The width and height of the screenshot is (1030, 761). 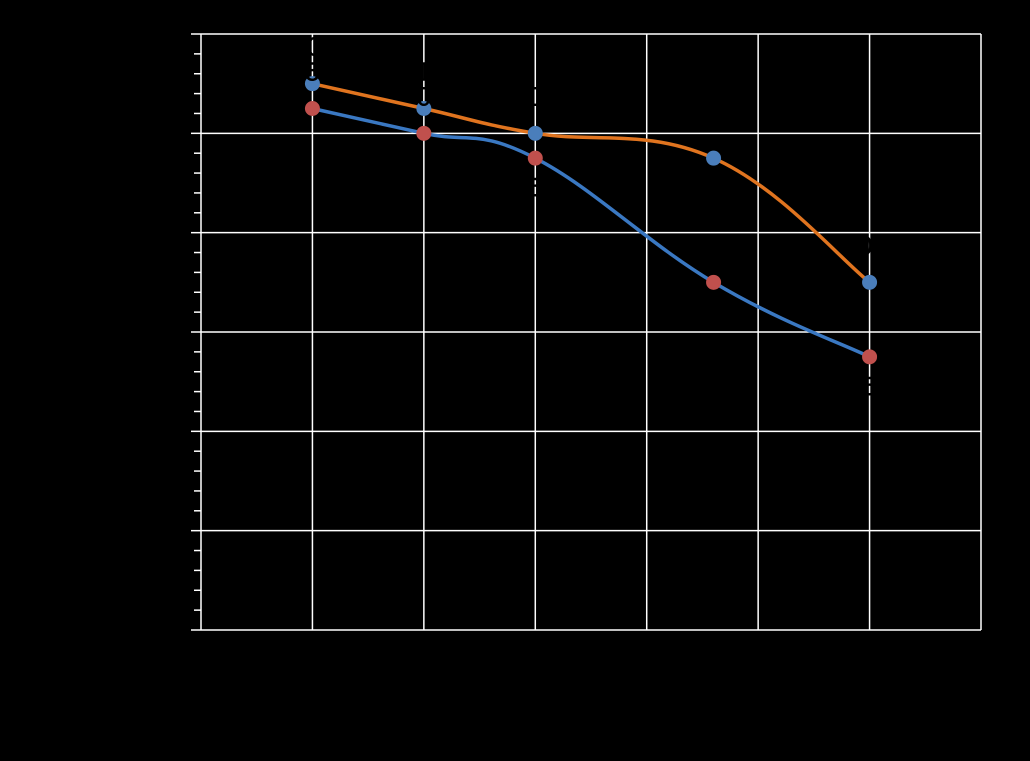 I want to click on data-label: 1, so click(x=424, y=72).